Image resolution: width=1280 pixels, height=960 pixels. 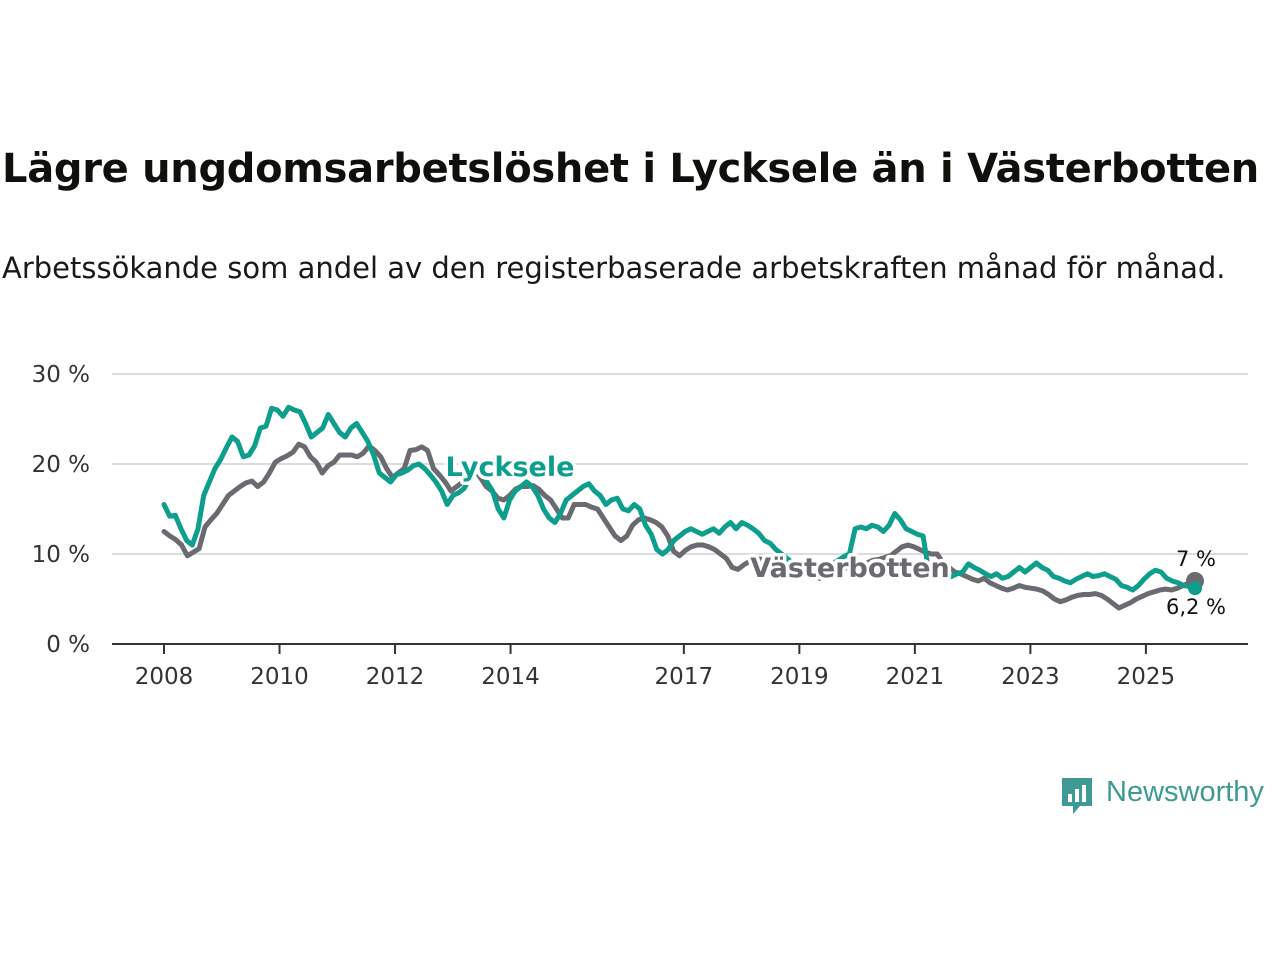 I want to click on series-label-lycksele: Lycksele, so click(x=510, y=467).